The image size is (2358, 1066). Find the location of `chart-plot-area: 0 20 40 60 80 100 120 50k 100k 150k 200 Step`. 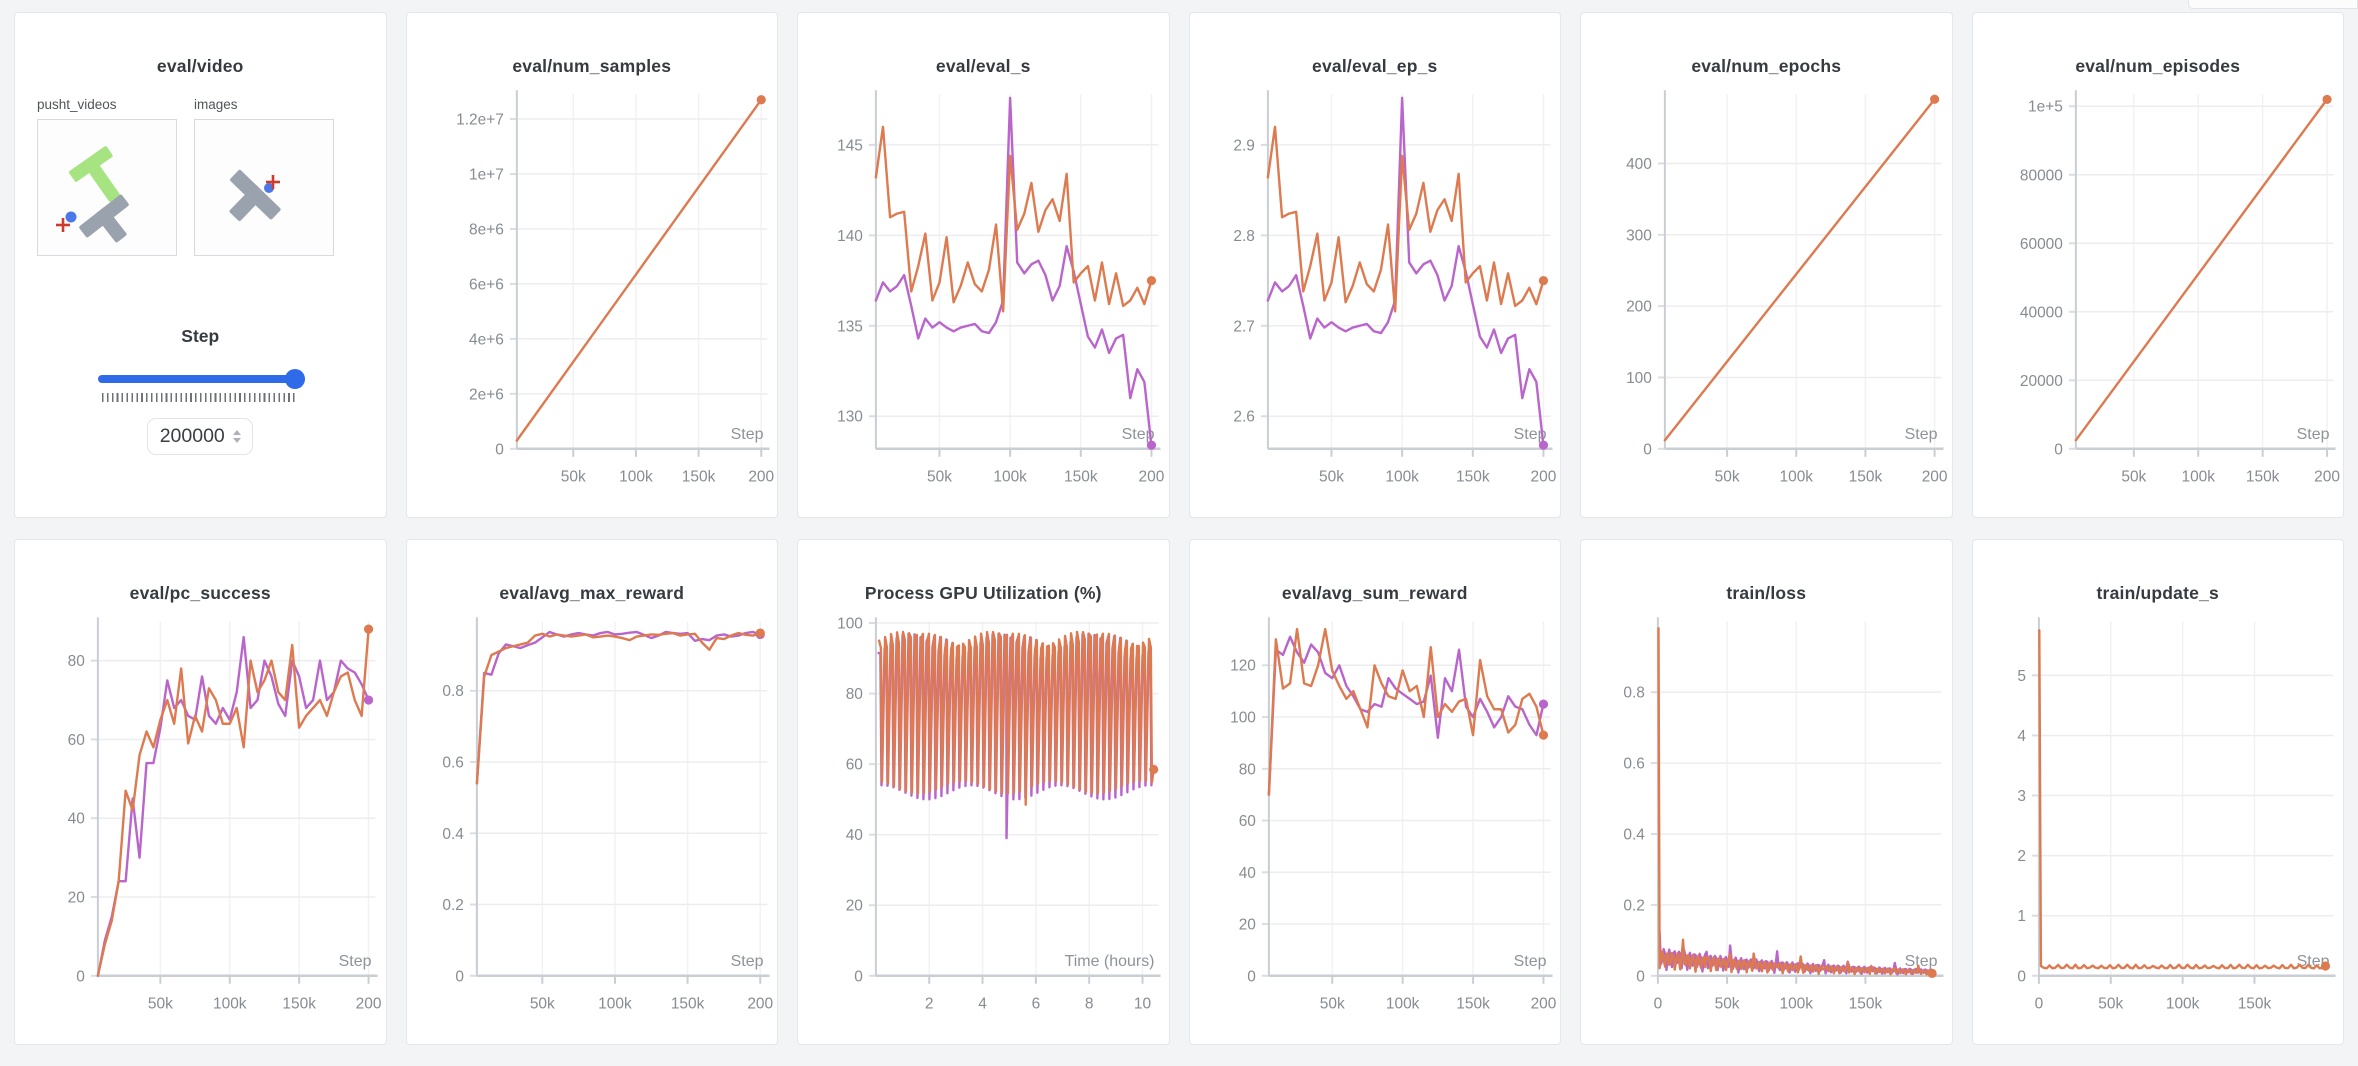

chart-plot-area: 0 20 40 60 80 100 120 50k 100k 150k 200 Step is located at coordinates (1375, 826).